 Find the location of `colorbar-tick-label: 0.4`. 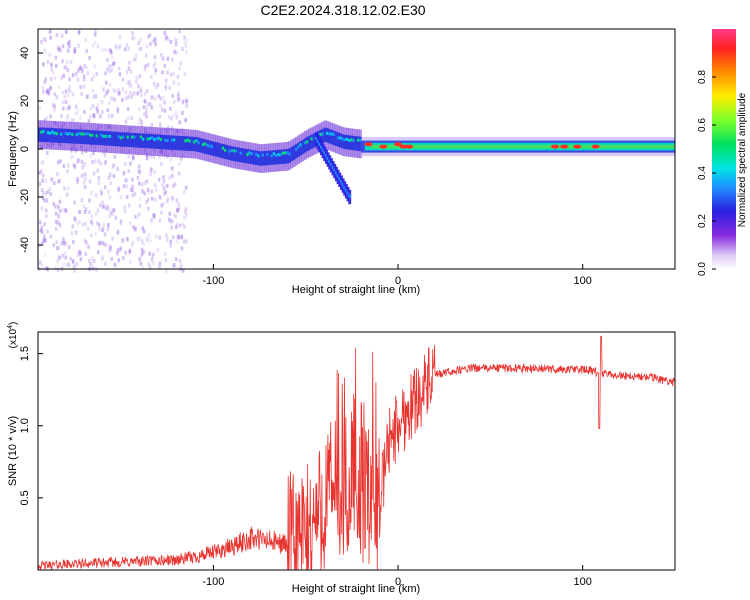

colorbar-tick-label: 0.4 is located at coordinates (702, 173).